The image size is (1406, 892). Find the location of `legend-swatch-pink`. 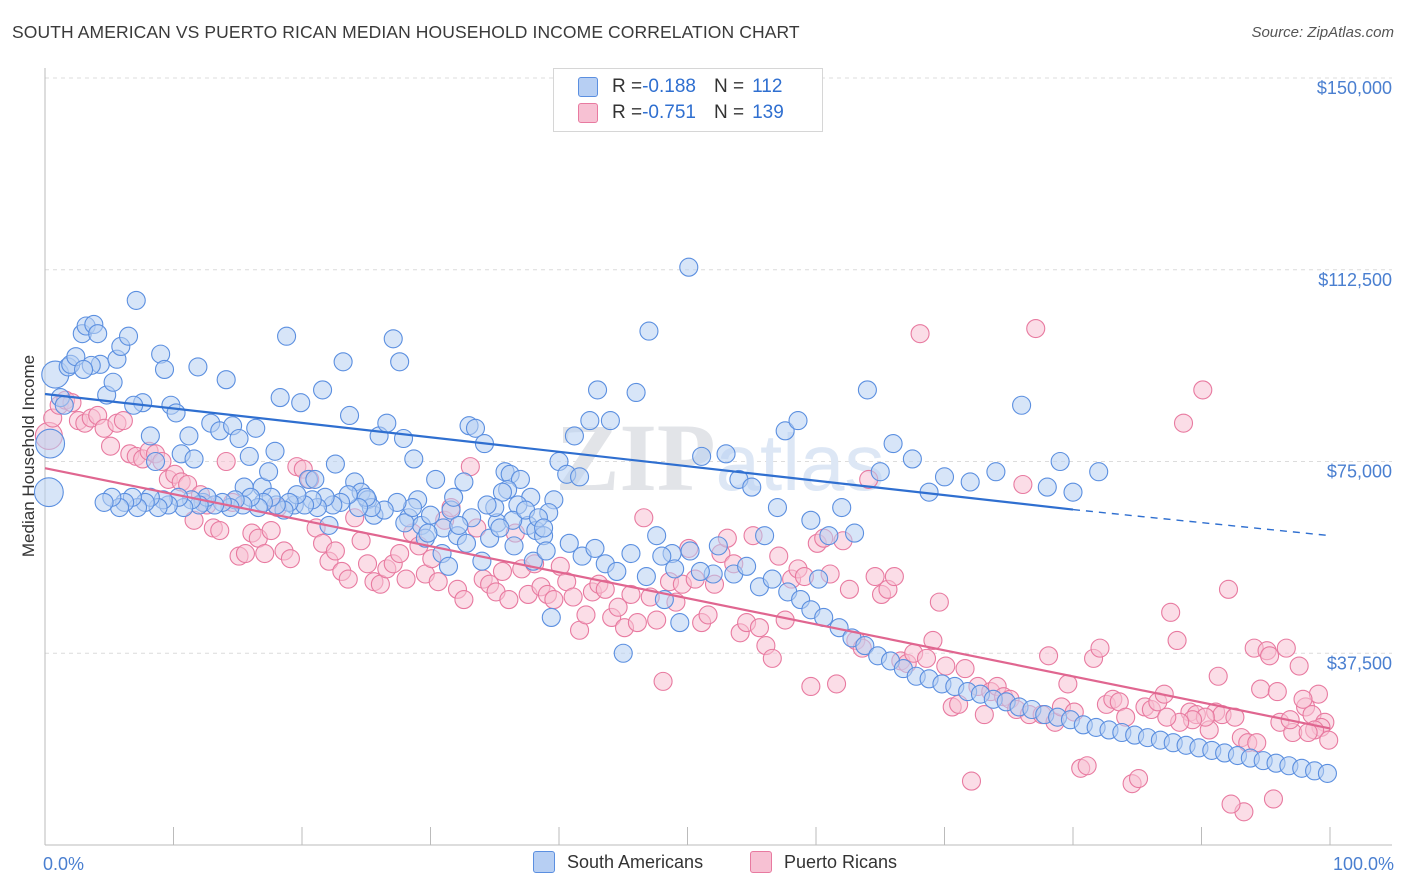

legend-swatch-pink is located at coordinates (761, 862).